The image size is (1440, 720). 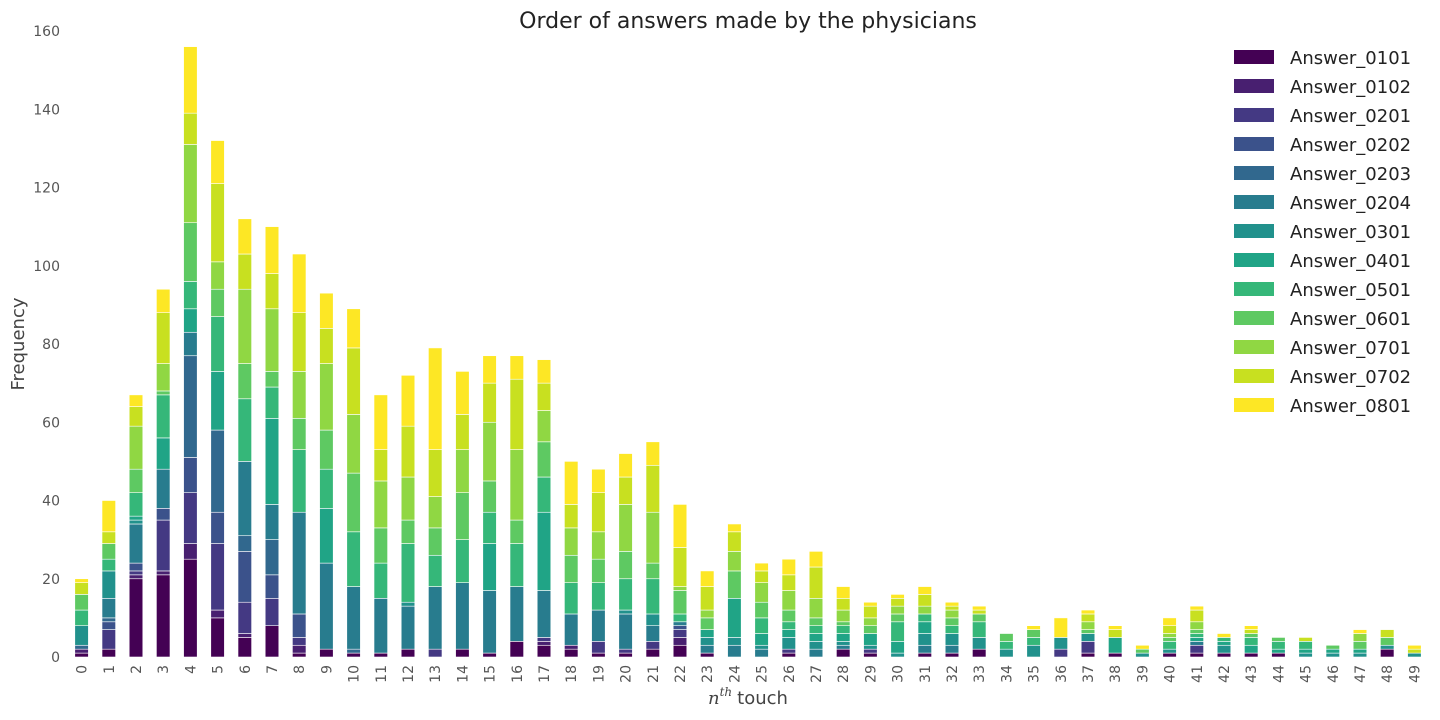 What do you see at coordinates (871, 674) in the screenshot?
I see `x-tick-label: 29` at bounding box center [871, 674].